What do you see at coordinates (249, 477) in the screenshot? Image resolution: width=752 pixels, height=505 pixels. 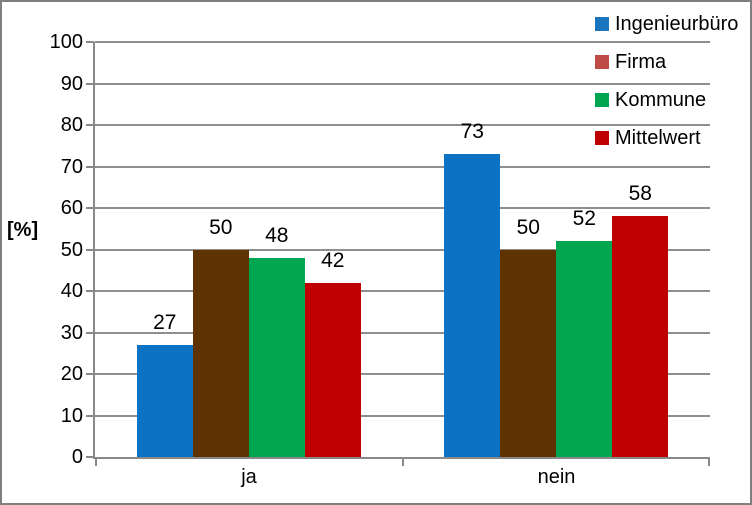 I see `x-axis-label-ja: ja` at bounding box center [249, 477].